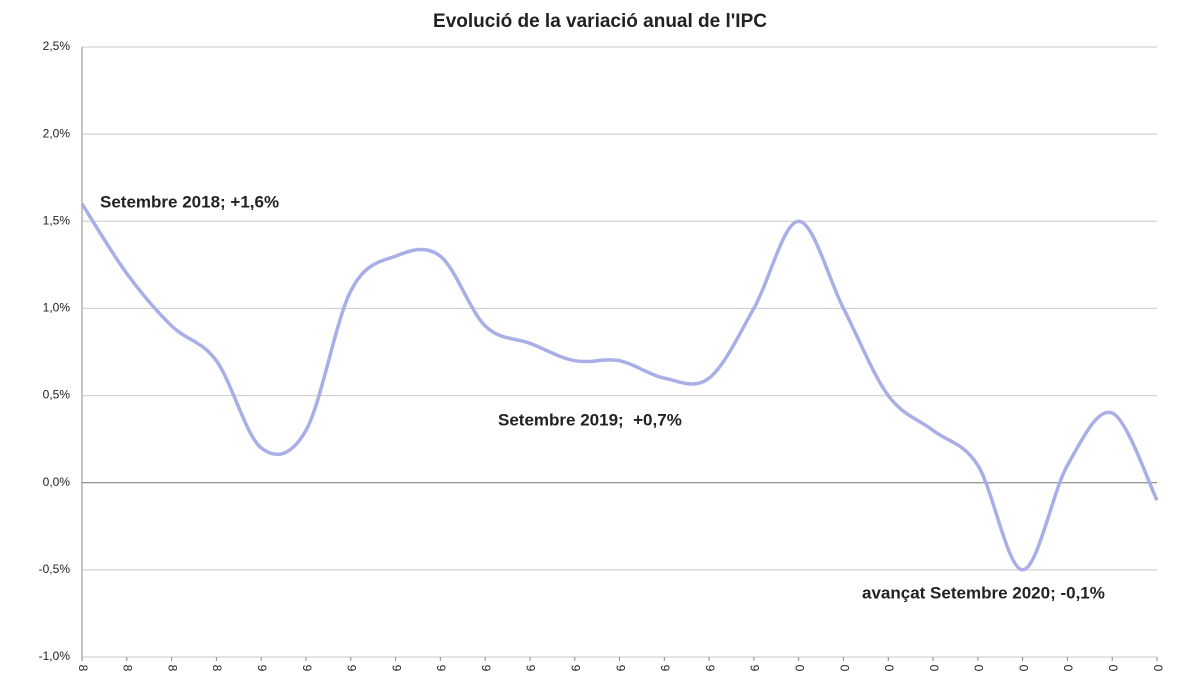 The height and width of the screenshot is (675, 1200). I want to click on y-tick-label: -1,0%, so click(55, 656).